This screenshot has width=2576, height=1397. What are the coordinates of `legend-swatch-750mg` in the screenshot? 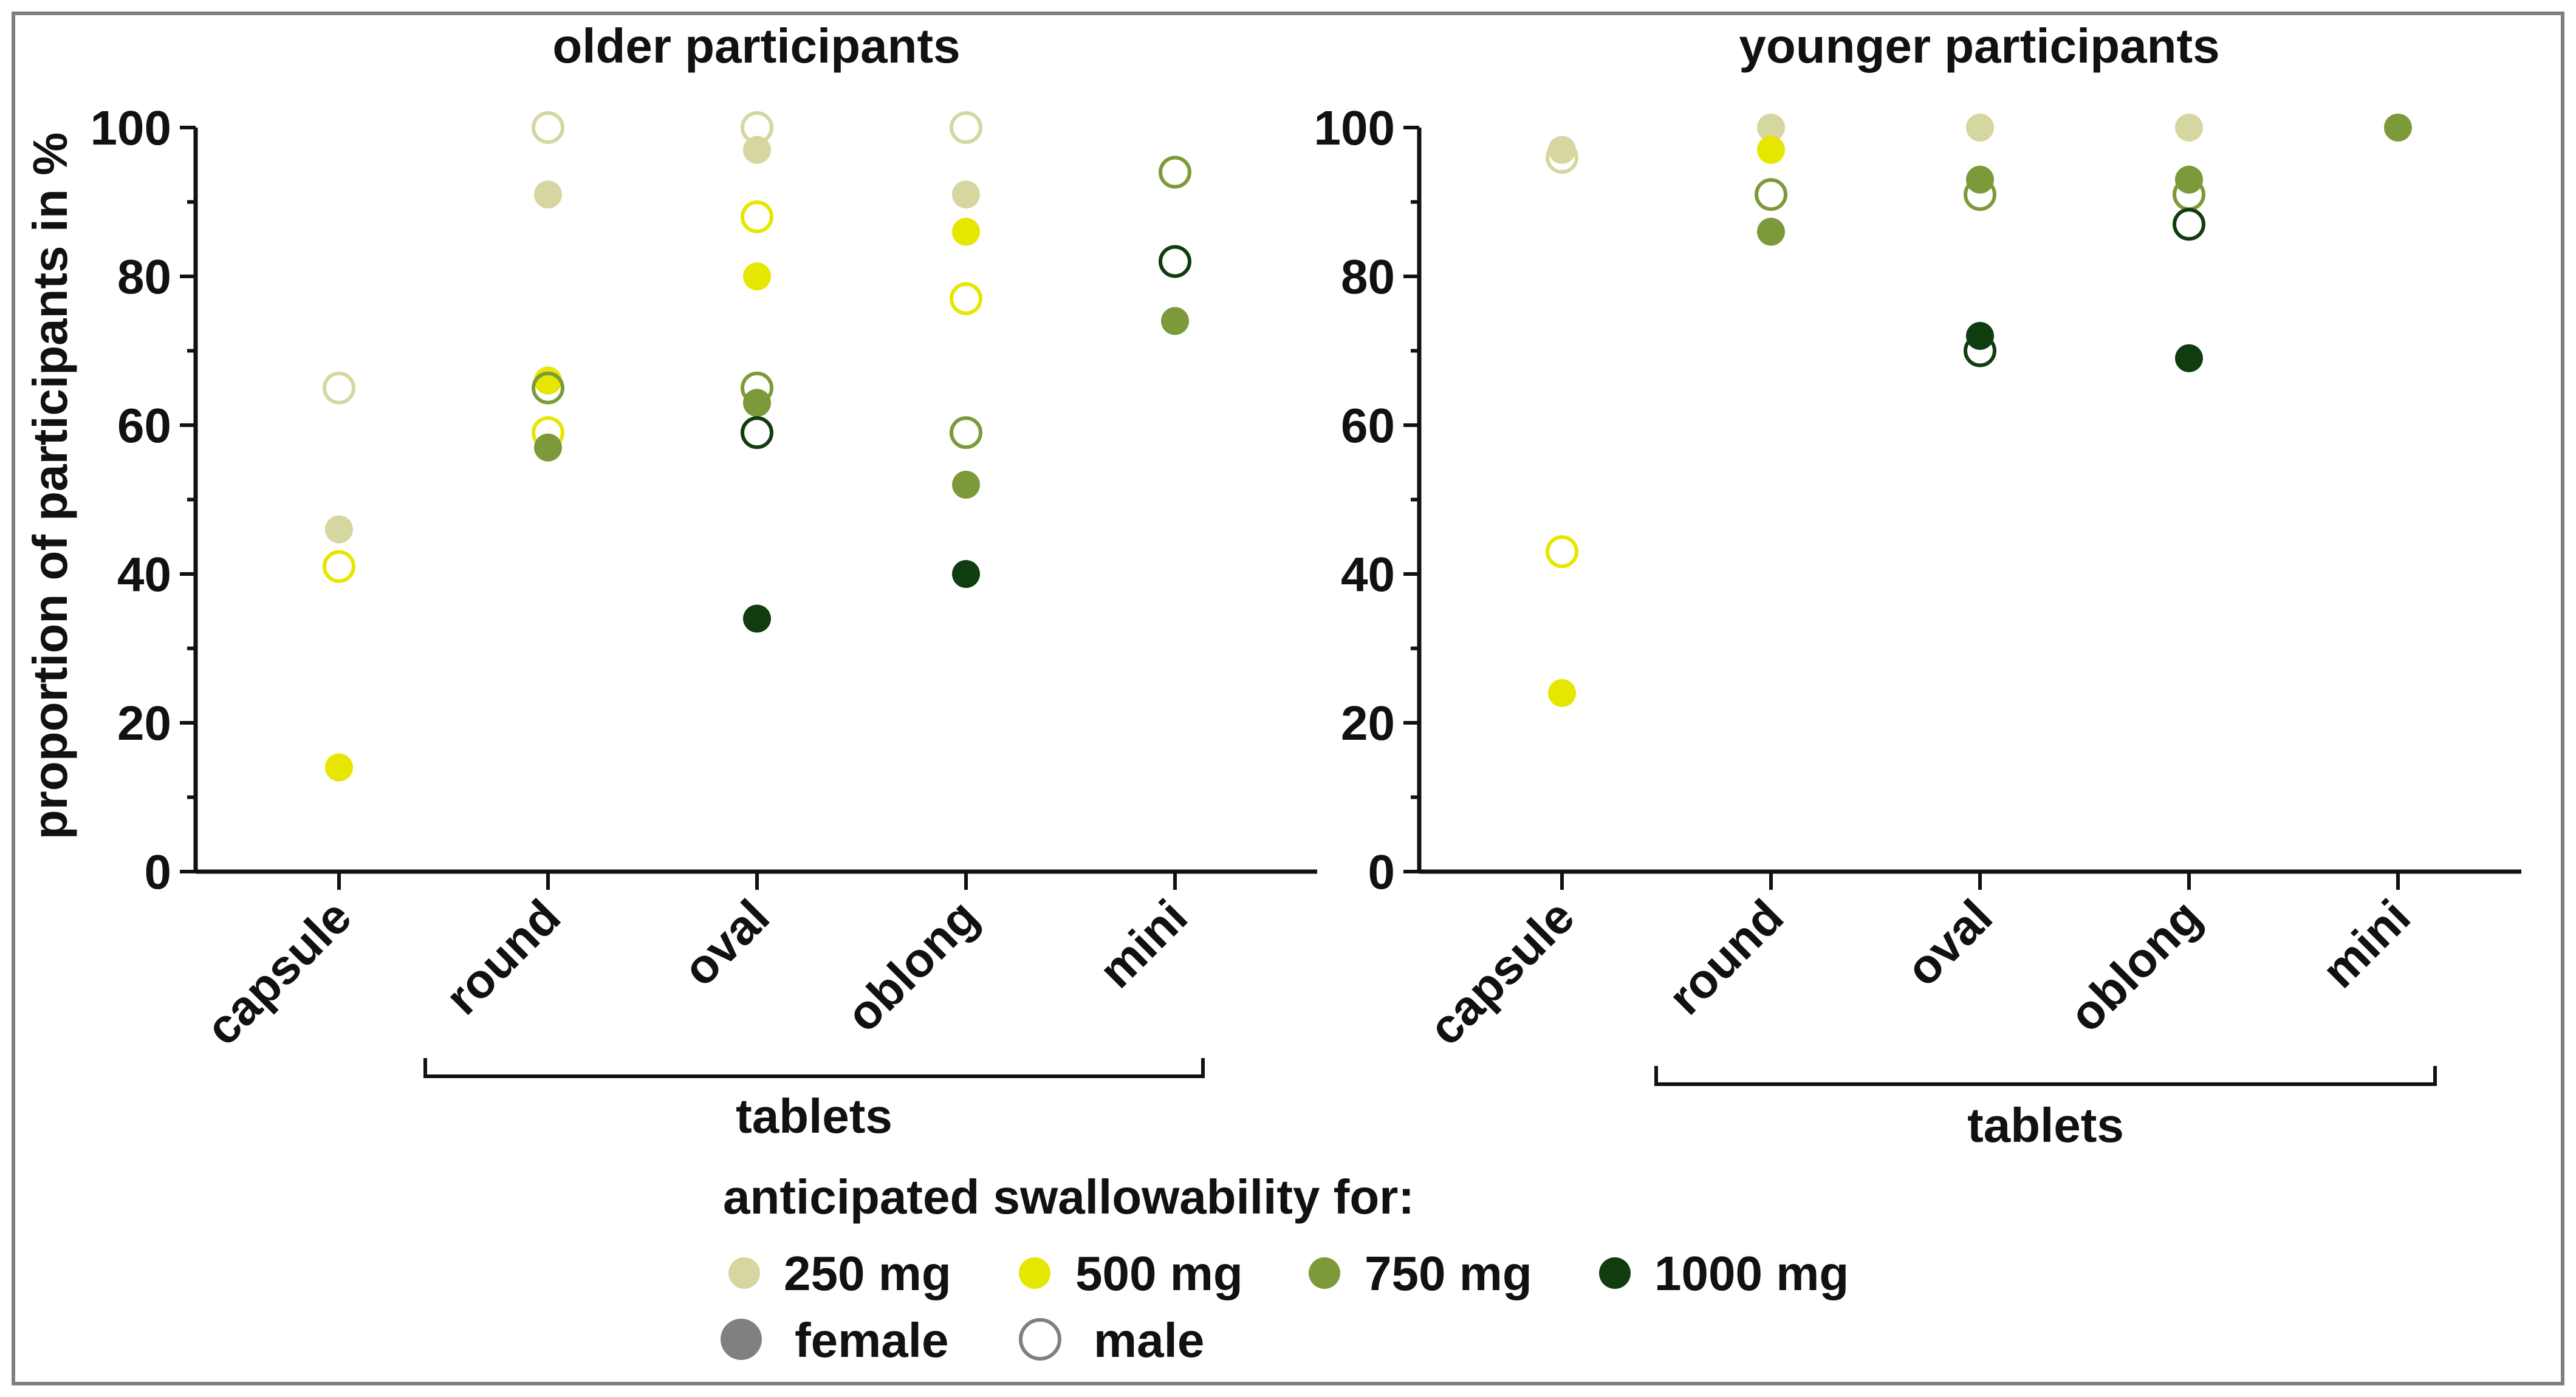 It's located at (1324, 1273).